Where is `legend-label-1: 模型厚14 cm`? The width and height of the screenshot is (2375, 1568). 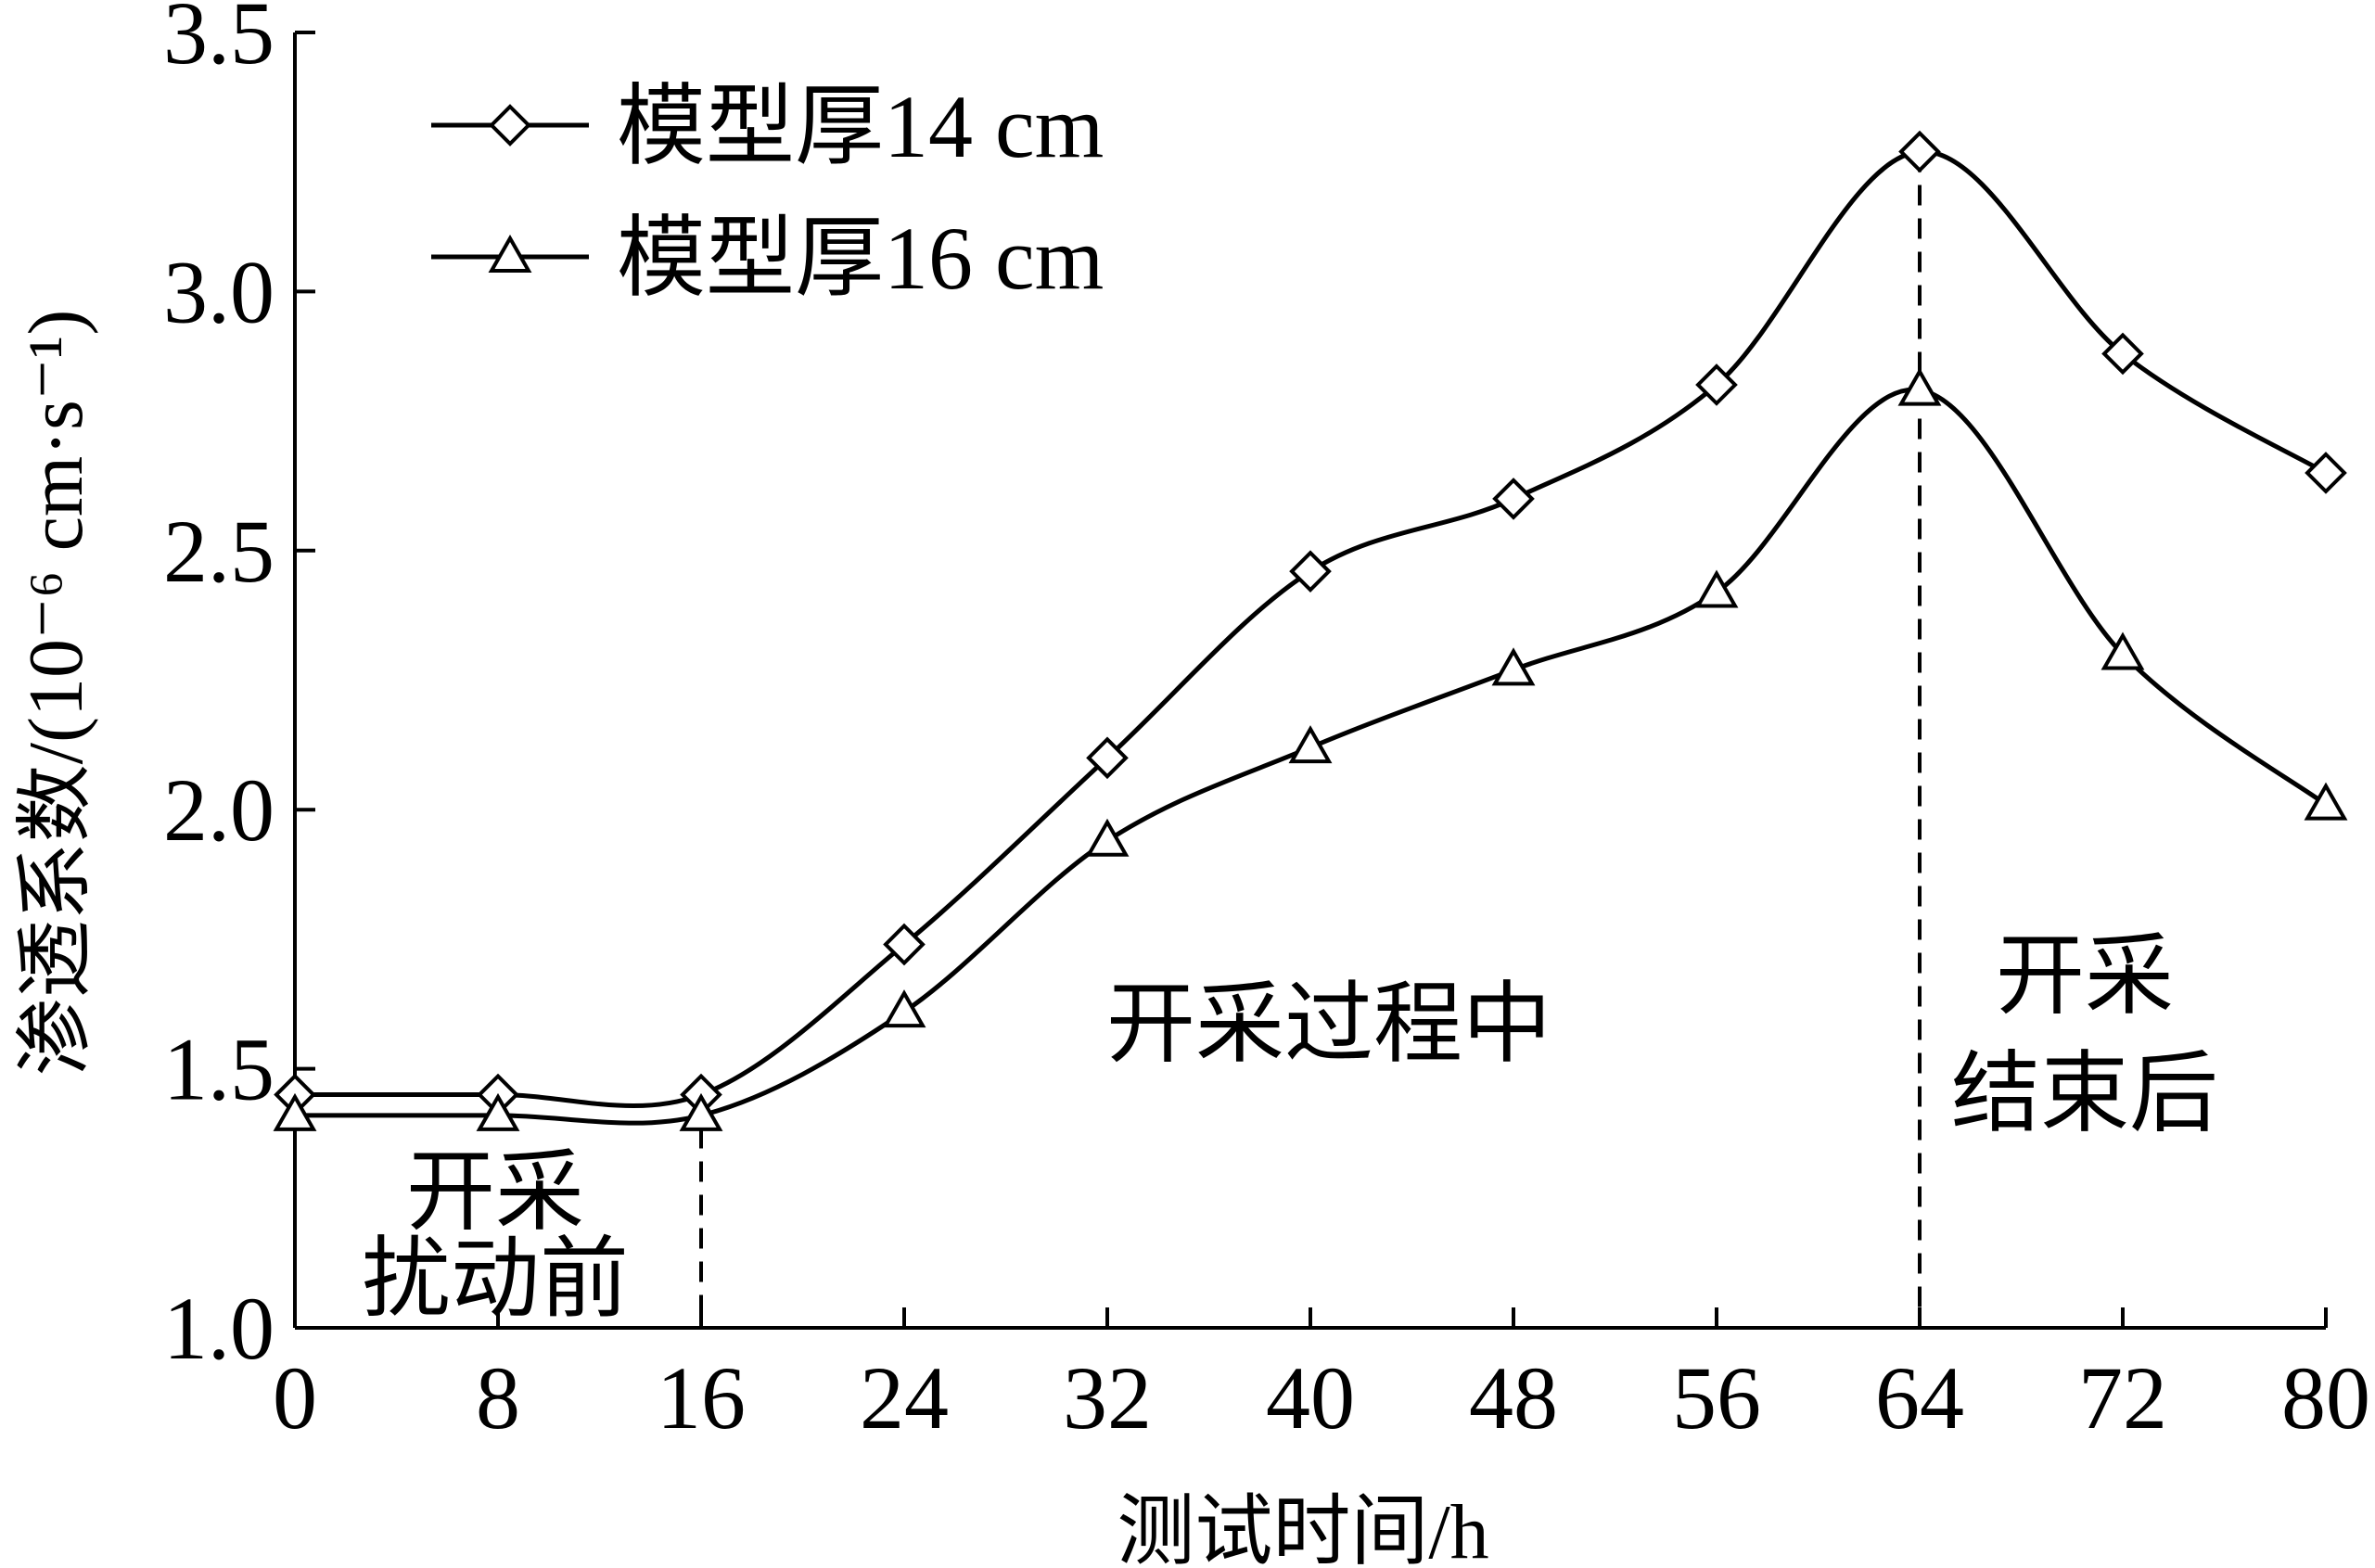 legend-label-1: 模型厚14 cm is located at coordinates (860, 126).